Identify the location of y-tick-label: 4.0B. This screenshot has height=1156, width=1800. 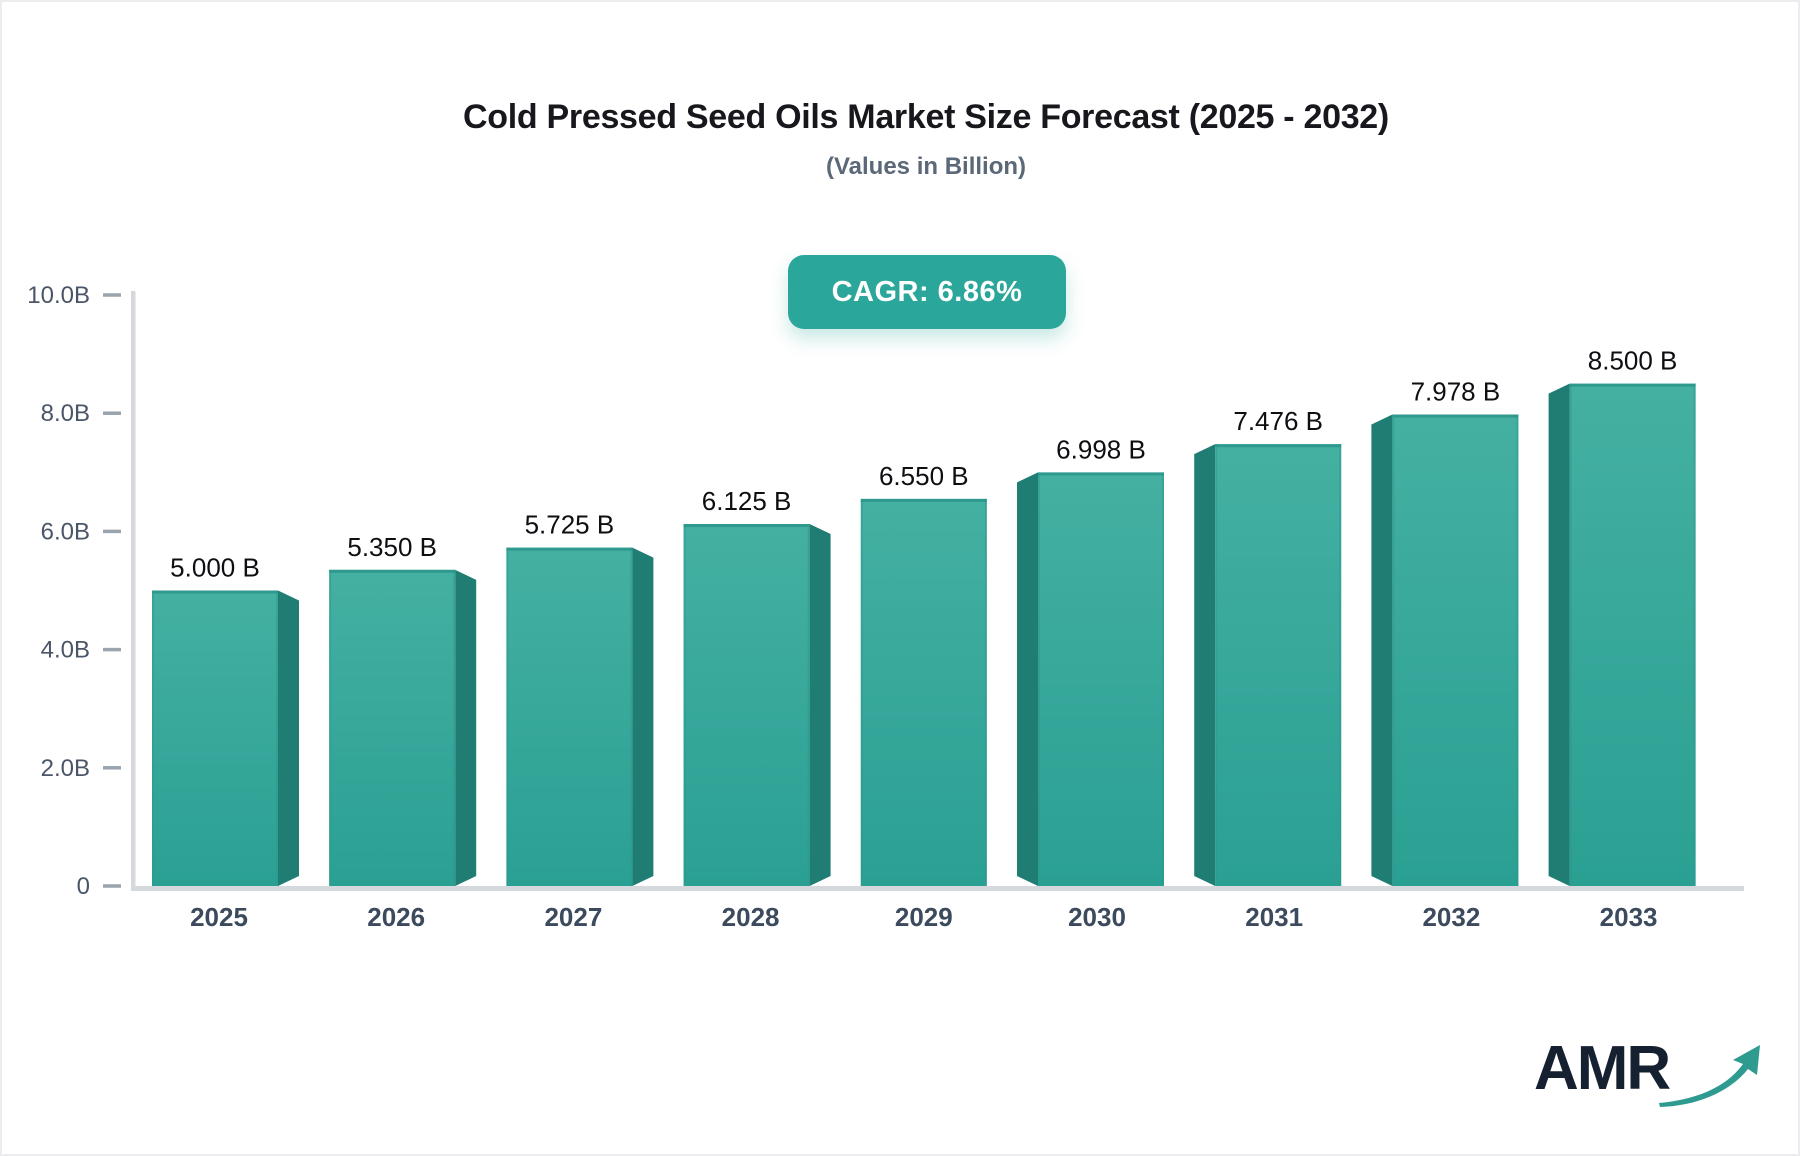
(65, 650).